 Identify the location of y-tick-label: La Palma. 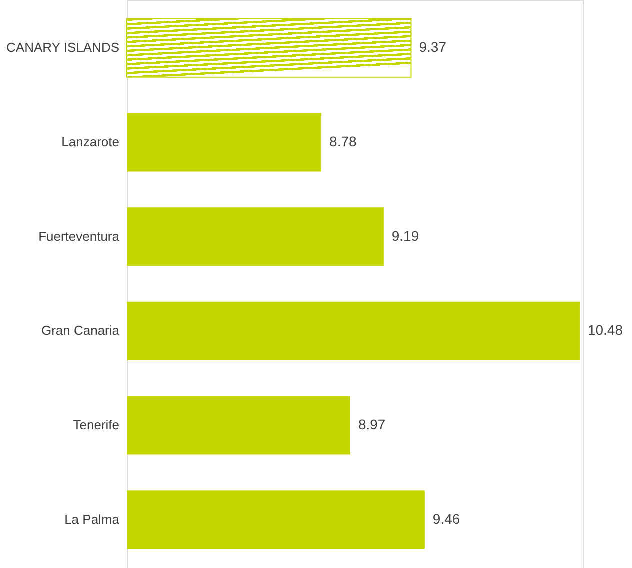
(92, 519).